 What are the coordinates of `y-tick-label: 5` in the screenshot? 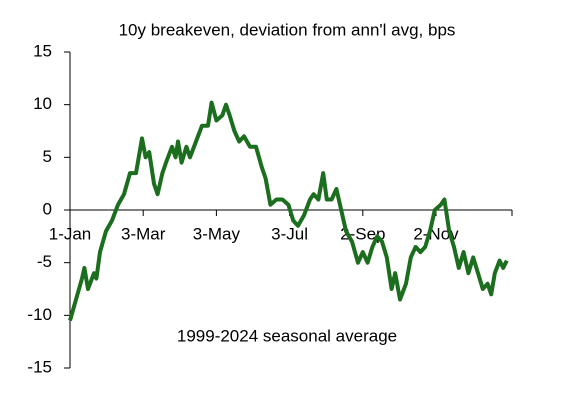 It's located at (47, 156).